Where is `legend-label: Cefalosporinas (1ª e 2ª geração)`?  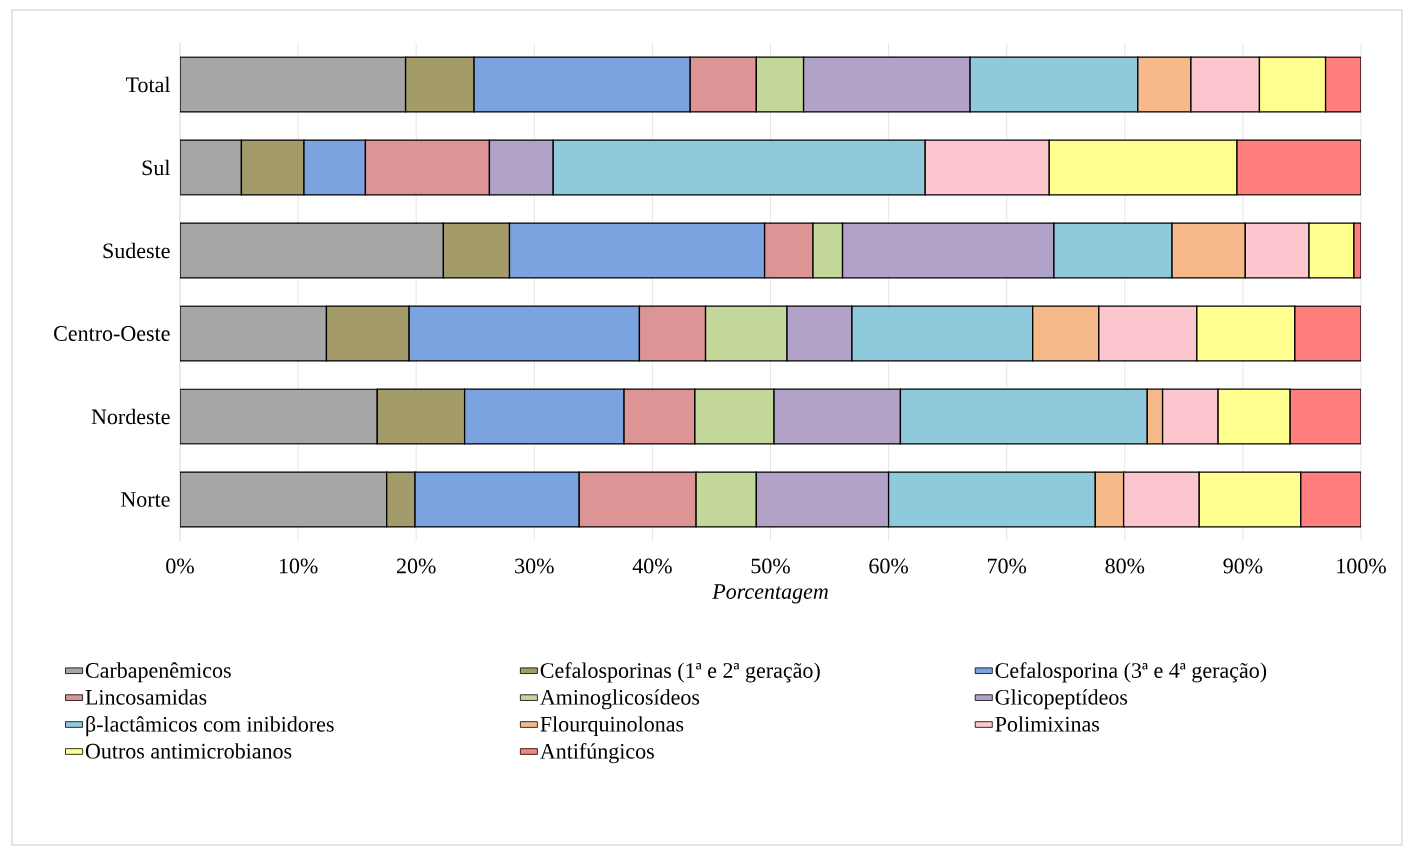
legend-label: Cefalosporinas (1ª e 2ª geração) is located at coordinates (680, 672).